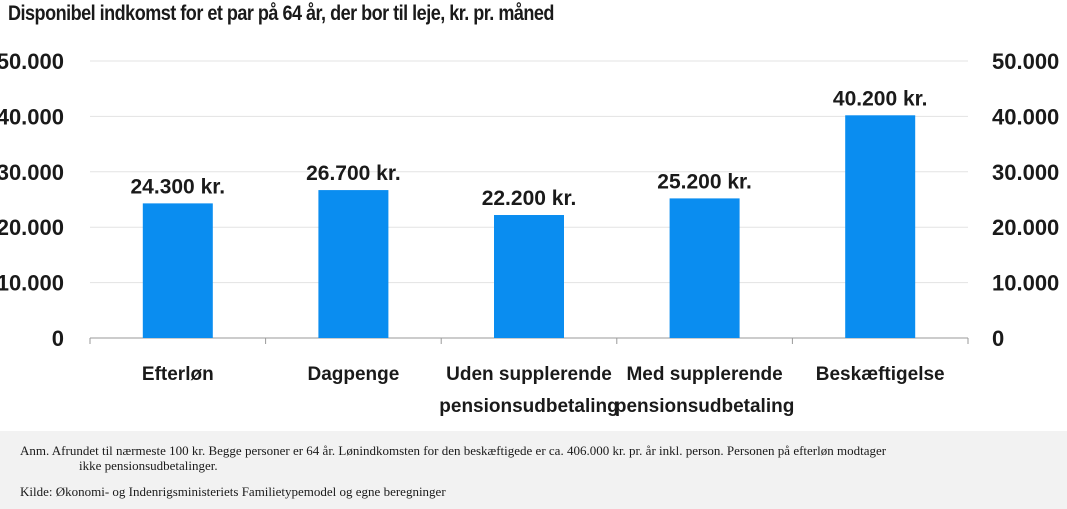 Image resolution: width=1067 pixels, height=509 pixels. Describe the element at coordinates (32, 227) in the screenshot. I see `y-tick-label-left: 20.000` at that location.